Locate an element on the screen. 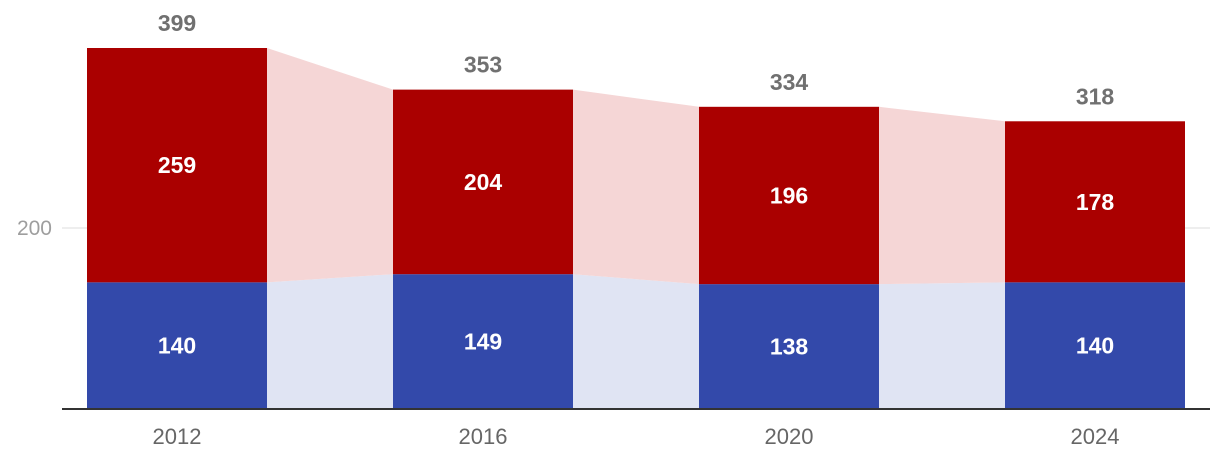 The image size is (1220, 466). x-tick-label-2020: 2020 is located at coordinates (789, 436).